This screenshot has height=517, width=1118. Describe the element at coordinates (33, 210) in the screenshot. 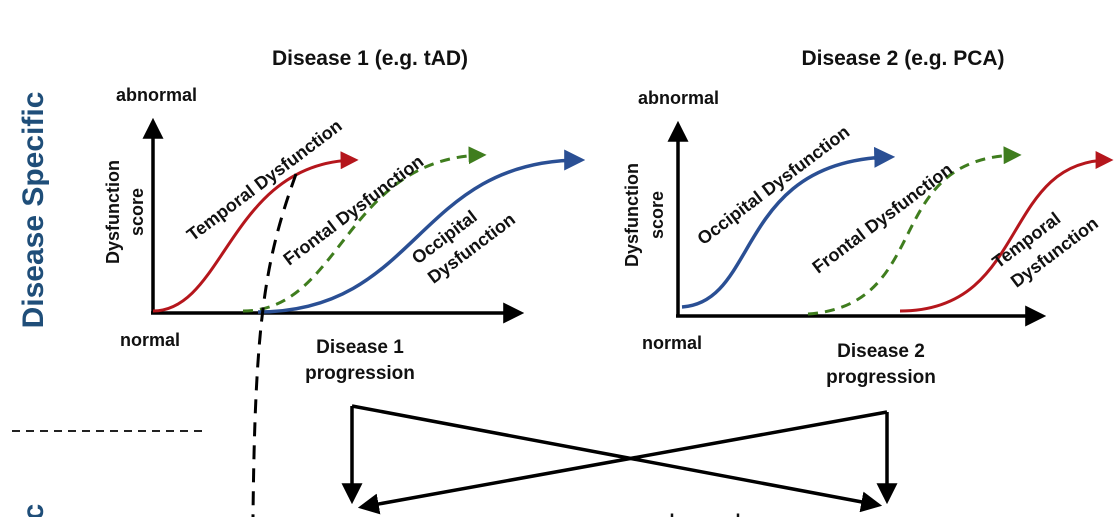

I see `side-label-disease-specific: Disease Specific` at that location.